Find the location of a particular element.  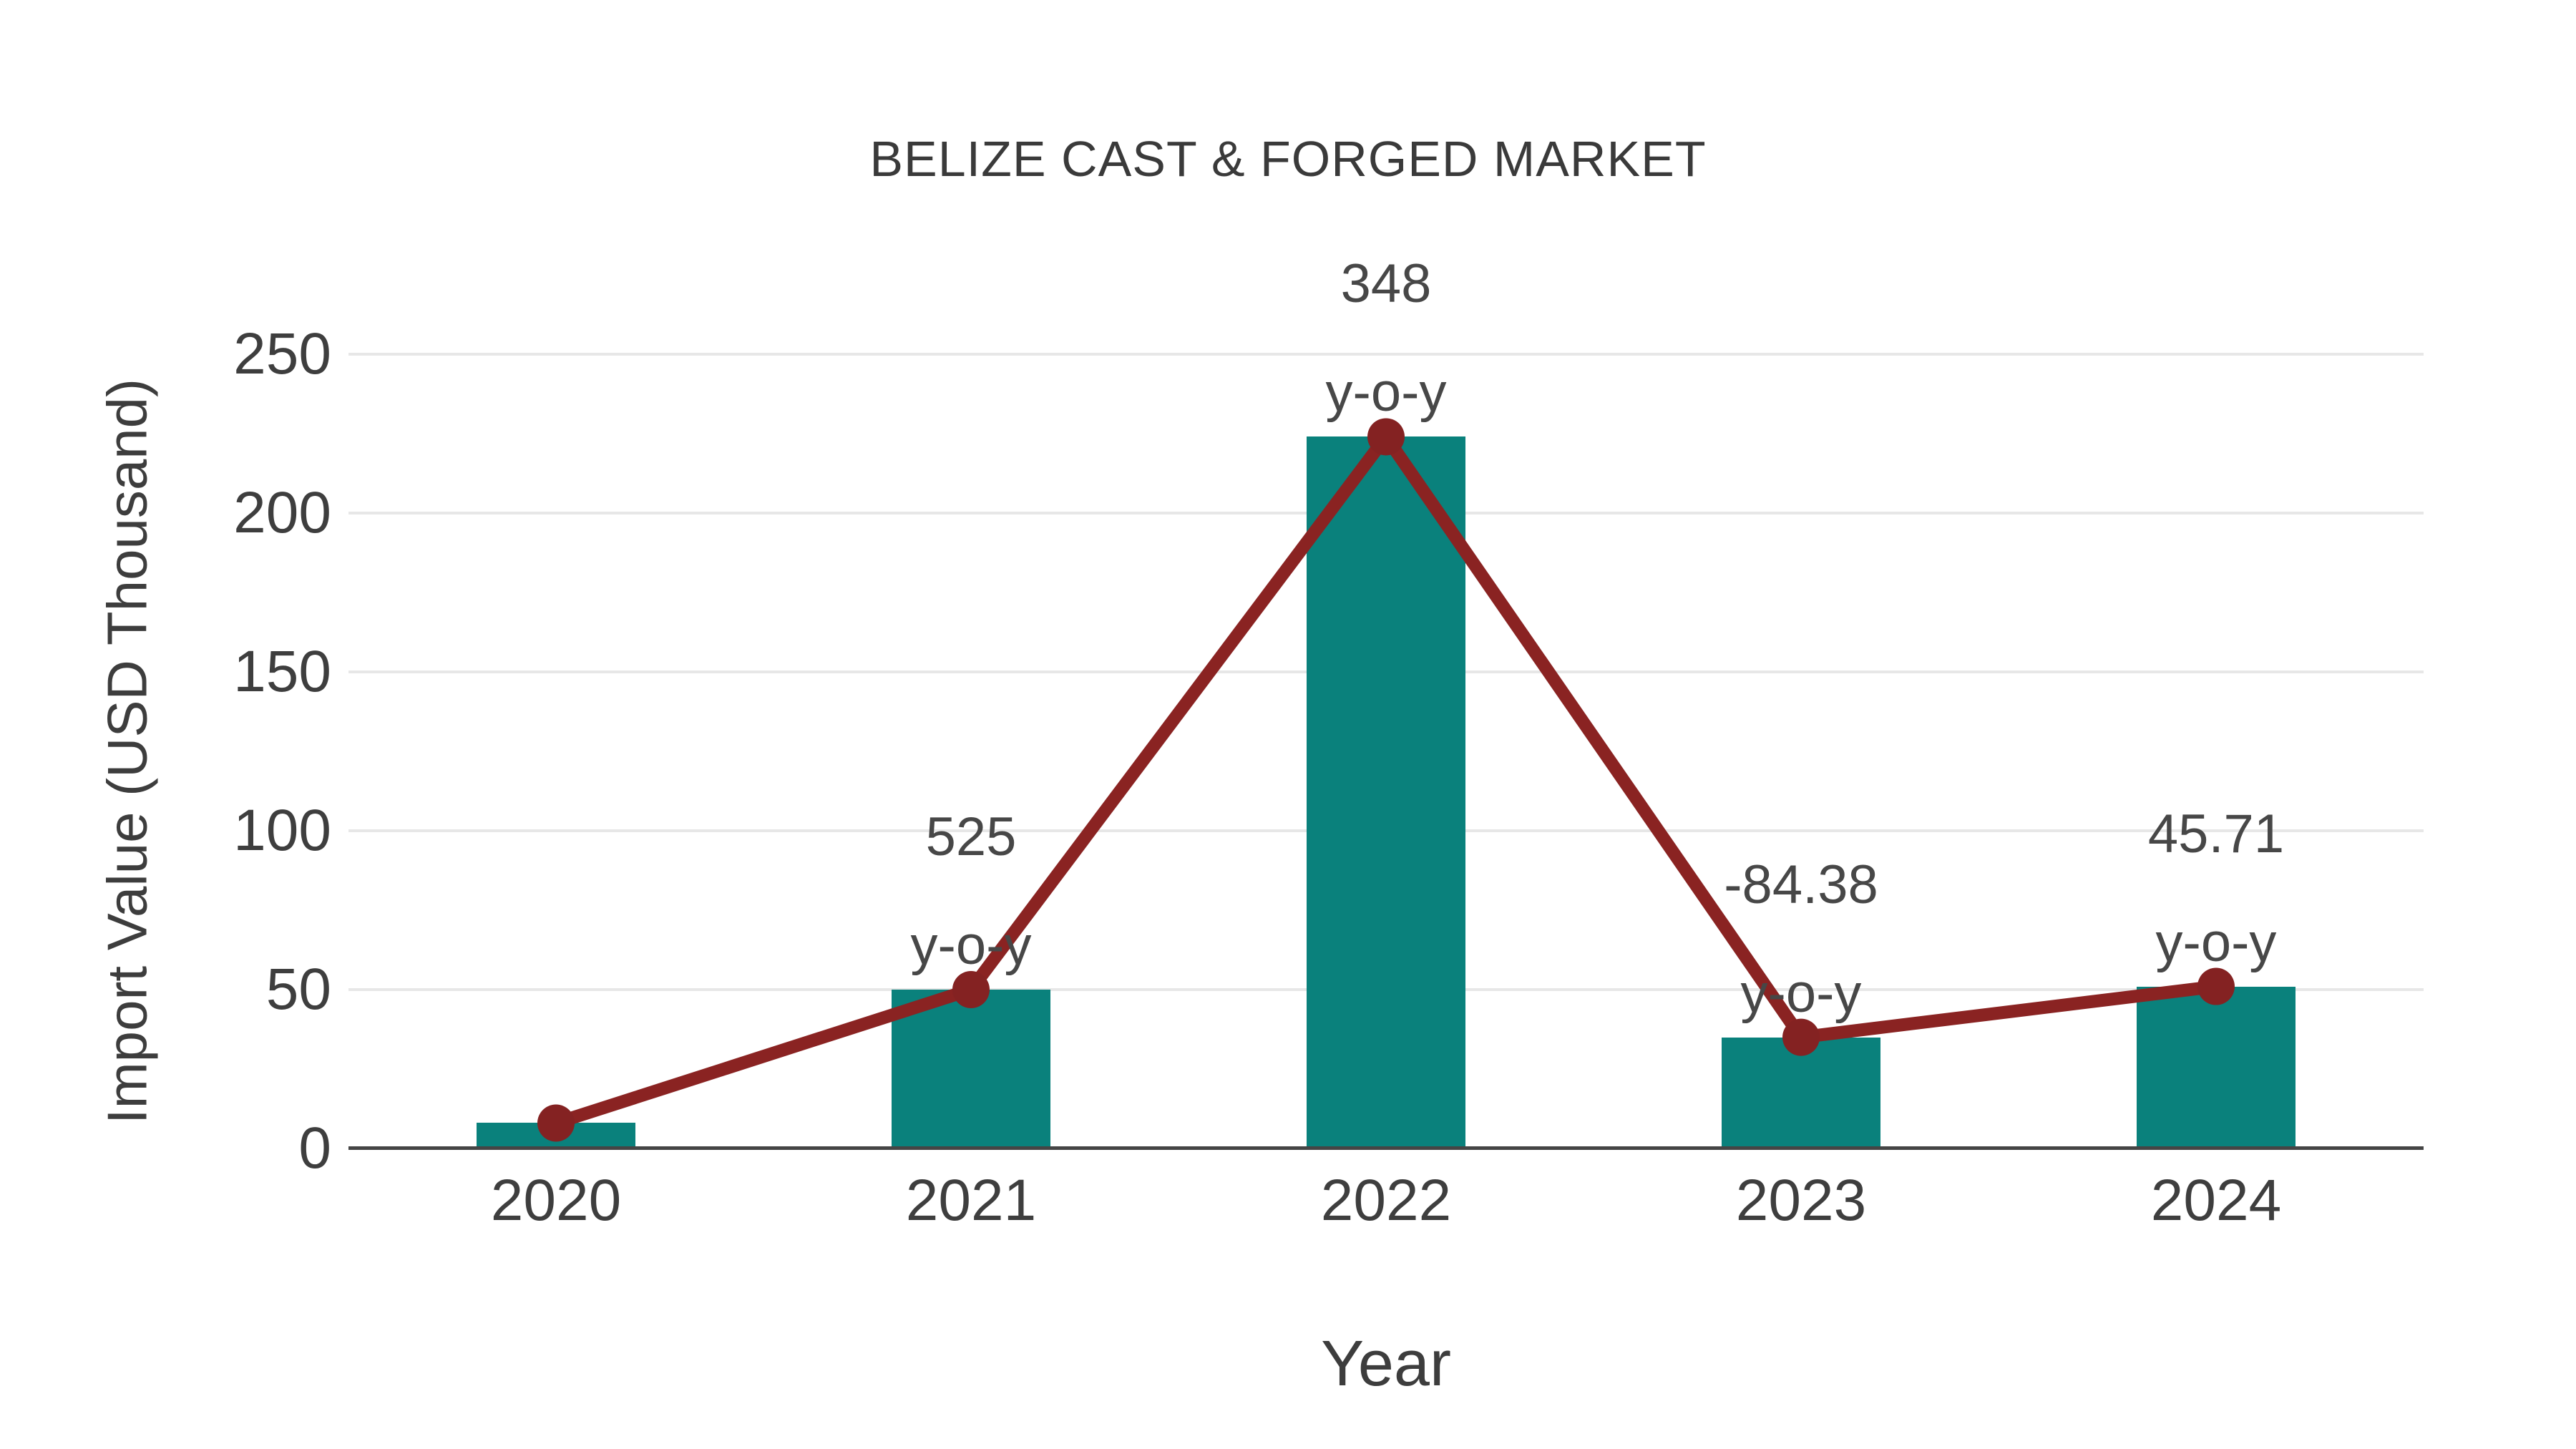

bar-2022 is located at coordinates (1386, 792).